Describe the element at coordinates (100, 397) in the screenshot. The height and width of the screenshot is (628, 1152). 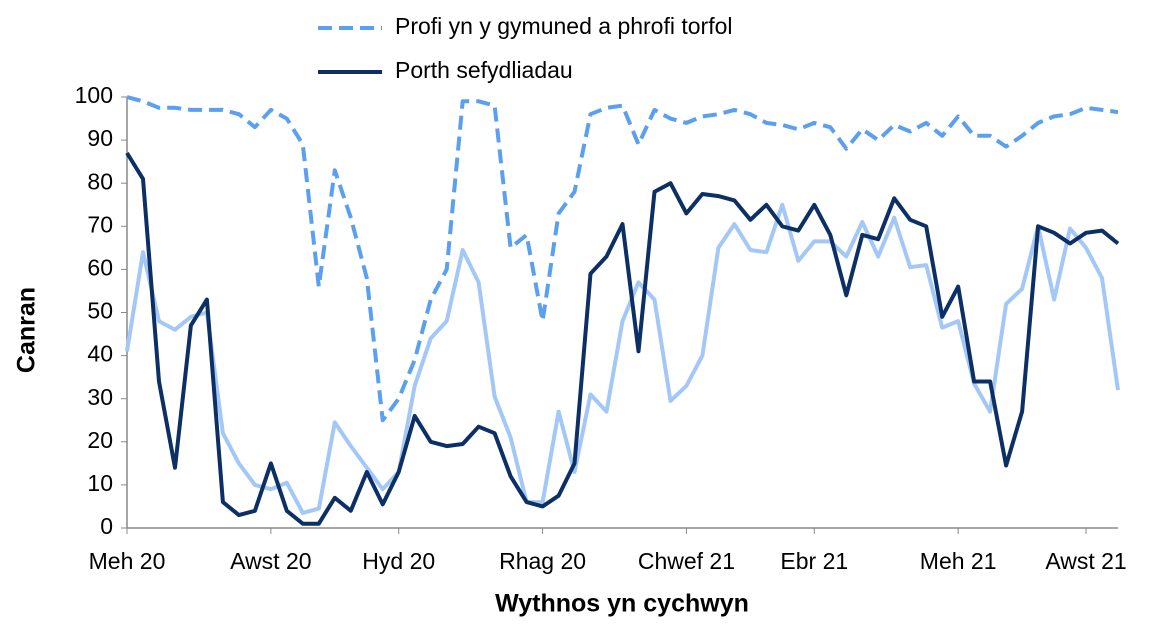
I see `y-tick-label: 30` at that location.